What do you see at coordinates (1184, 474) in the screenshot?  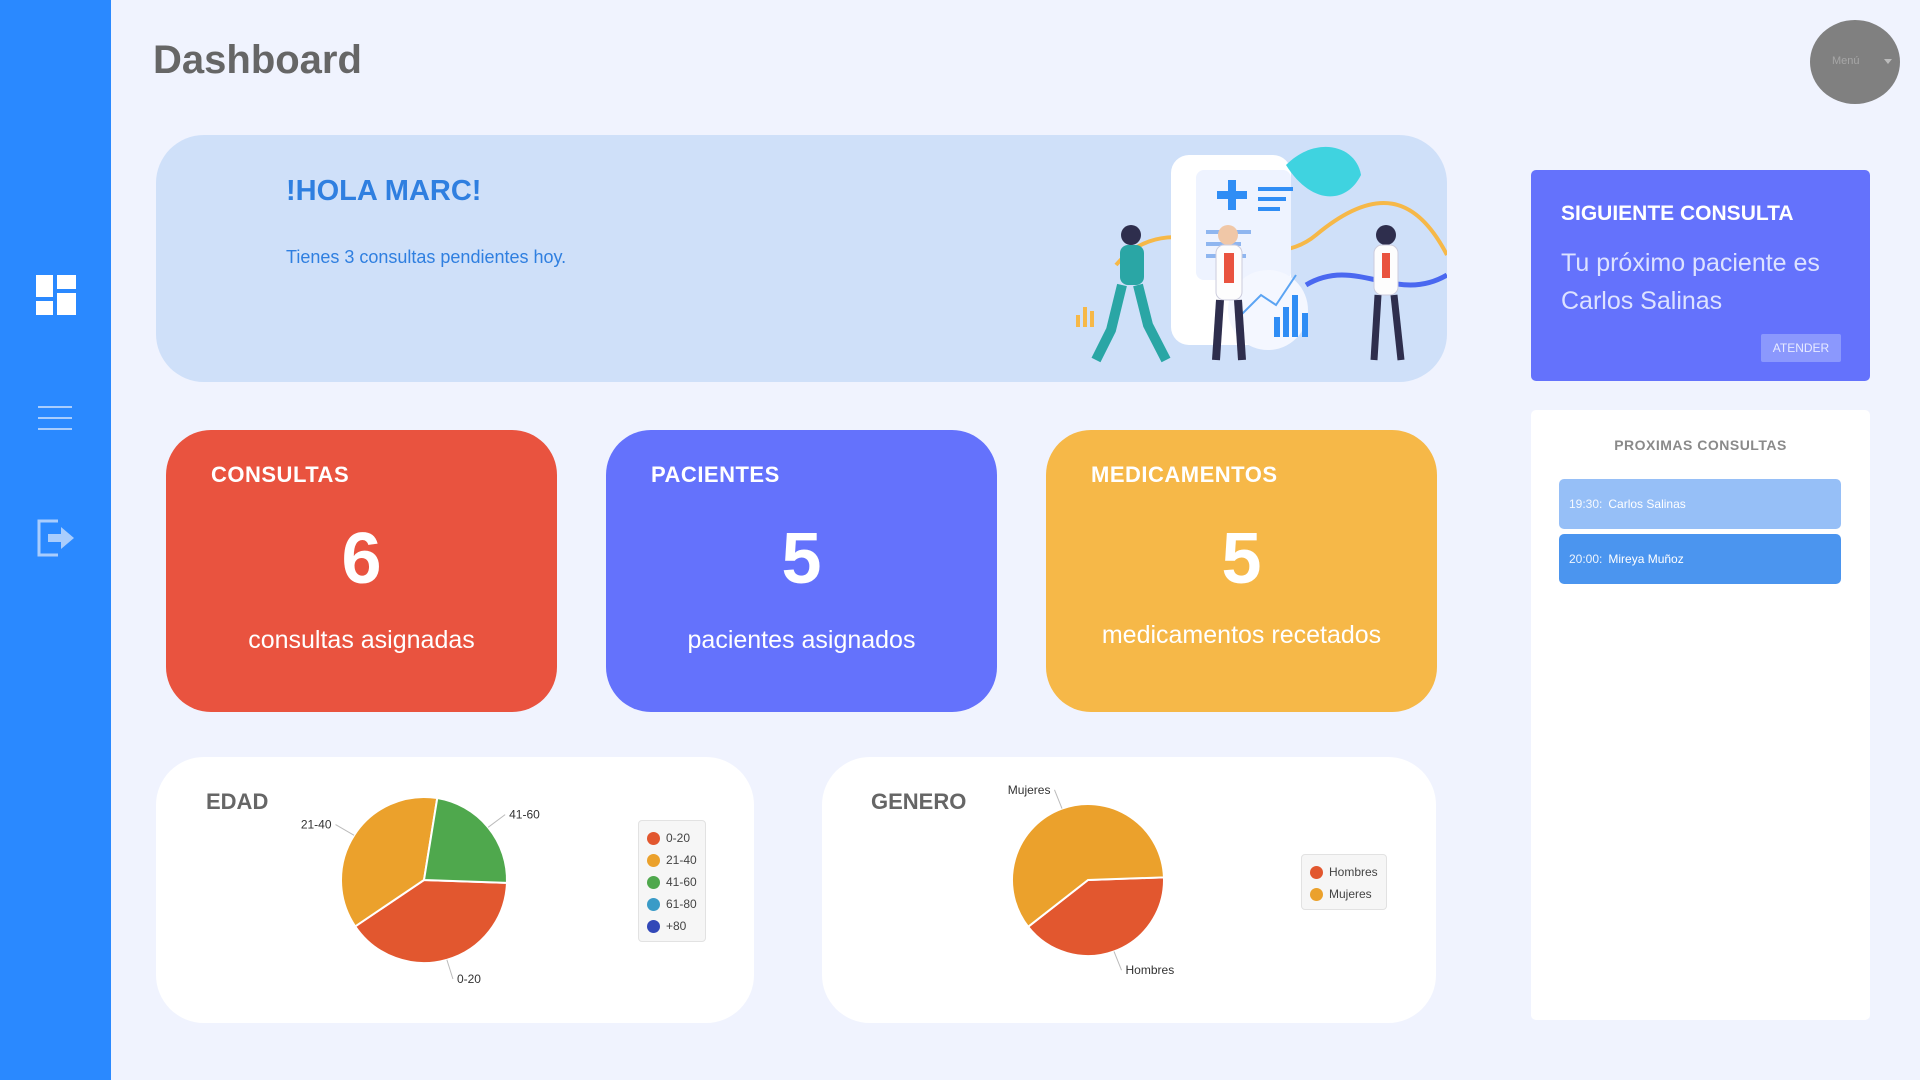 I see `stat-title: MEDICAMENTOS` at bounding box center [1184, 474].